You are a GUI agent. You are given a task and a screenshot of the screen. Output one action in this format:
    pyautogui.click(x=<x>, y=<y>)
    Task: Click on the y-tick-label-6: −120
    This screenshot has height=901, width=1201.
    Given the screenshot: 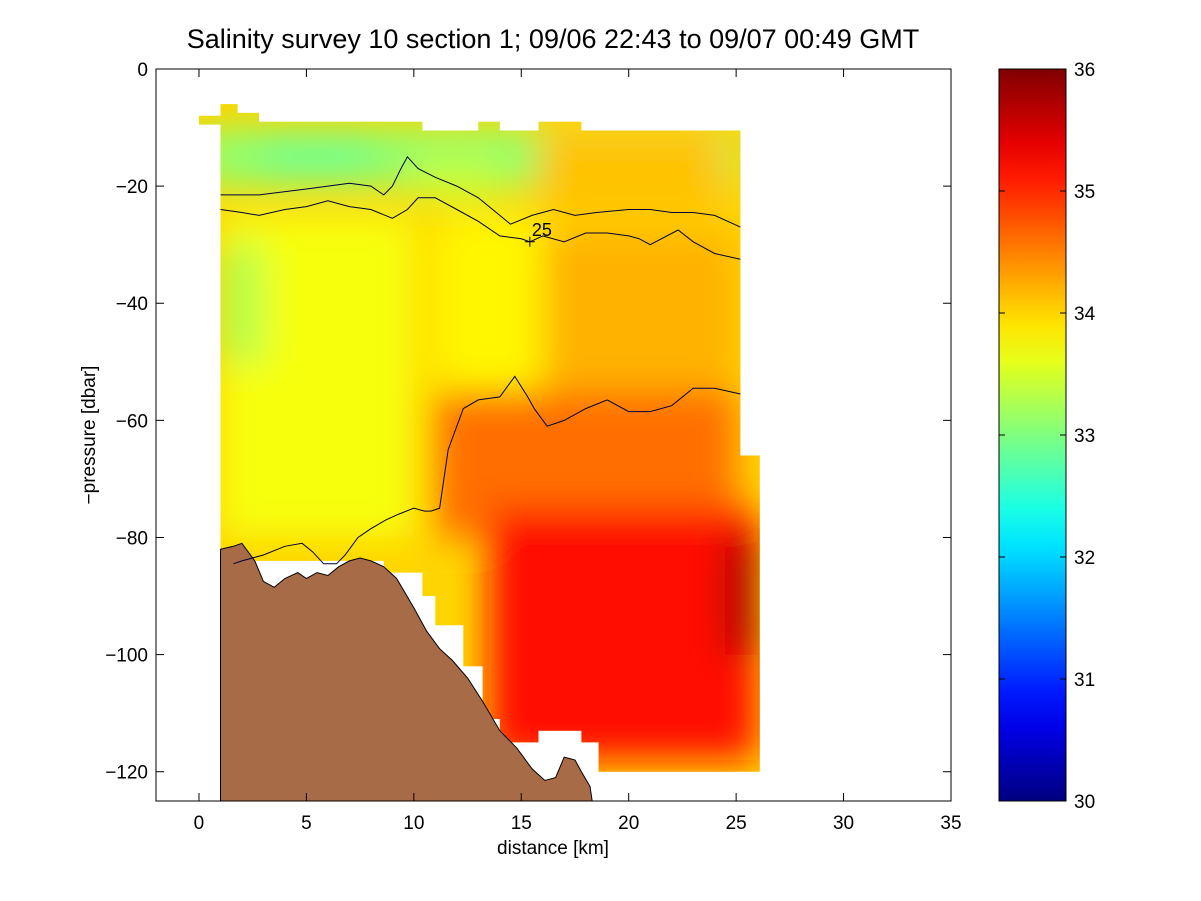 What is the action you would take?
    pyautogui.click(x=126, y=773)
    